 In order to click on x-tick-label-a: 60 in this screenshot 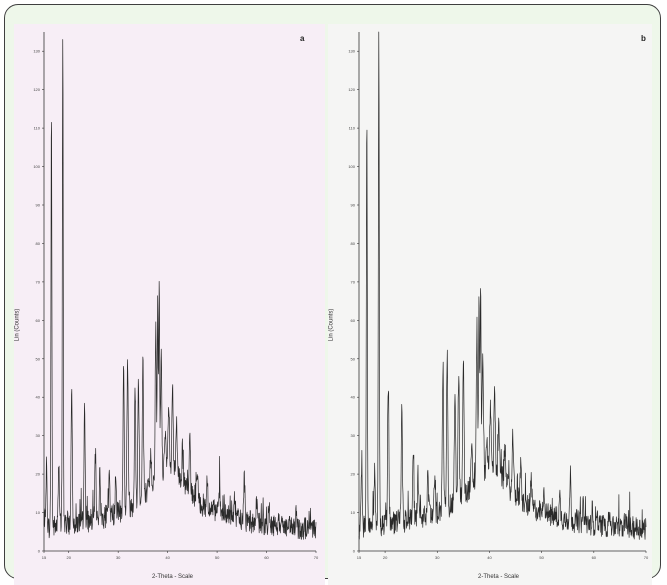, I will do `click(266, 557)`.